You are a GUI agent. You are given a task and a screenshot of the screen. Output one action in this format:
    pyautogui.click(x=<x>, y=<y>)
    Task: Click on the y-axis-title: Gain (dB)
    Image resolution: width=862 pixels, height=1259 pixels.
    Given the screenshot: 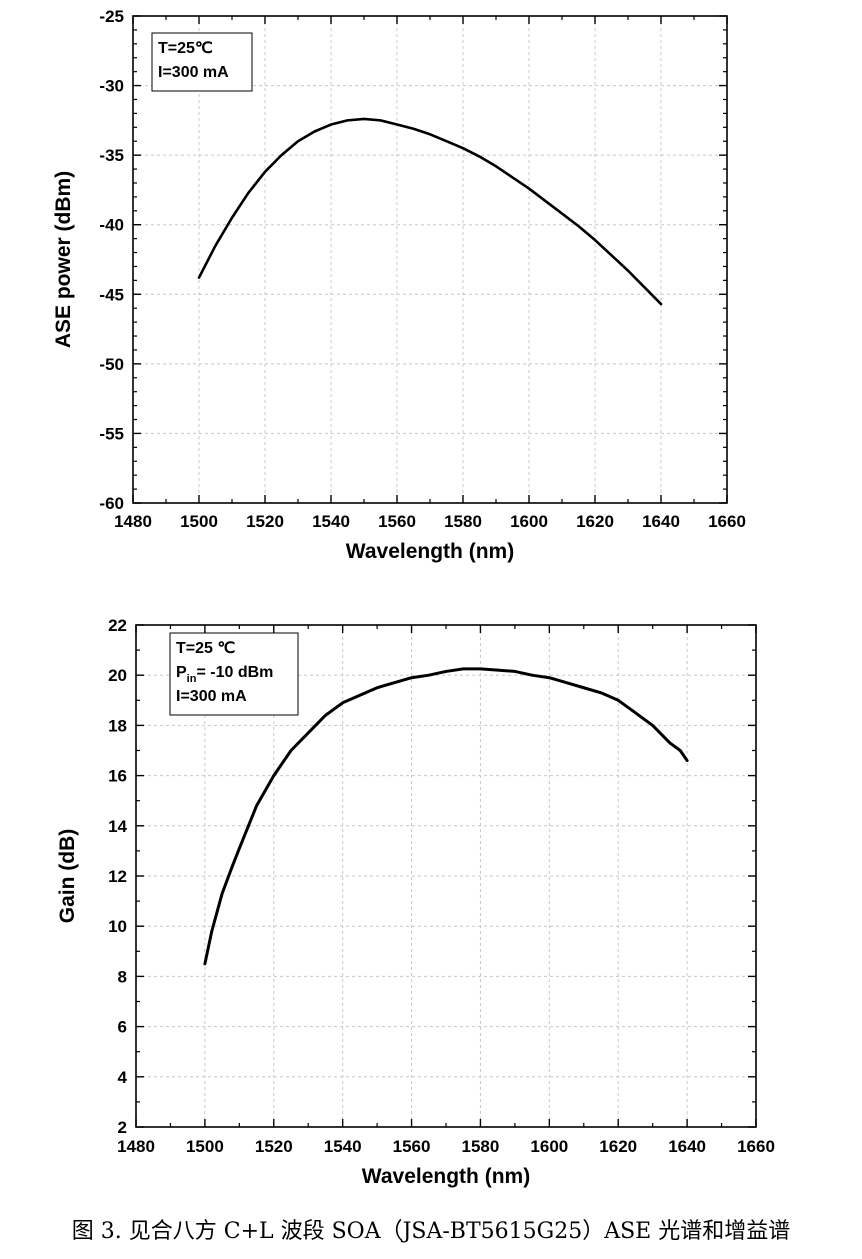 What is the action you would take?
    pyautogui.click(x=67, y=876)
    